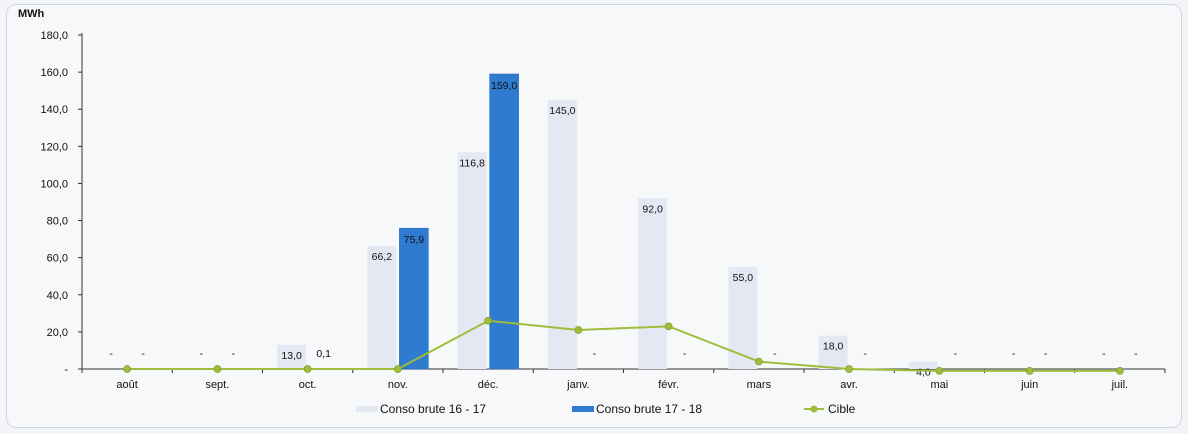 Image resolution: width=1188 pixels, height=434 pixels. Describe the element at coordinates (54, 110) in the screenshot. I see `y-tick-label: 140,0` at that location.